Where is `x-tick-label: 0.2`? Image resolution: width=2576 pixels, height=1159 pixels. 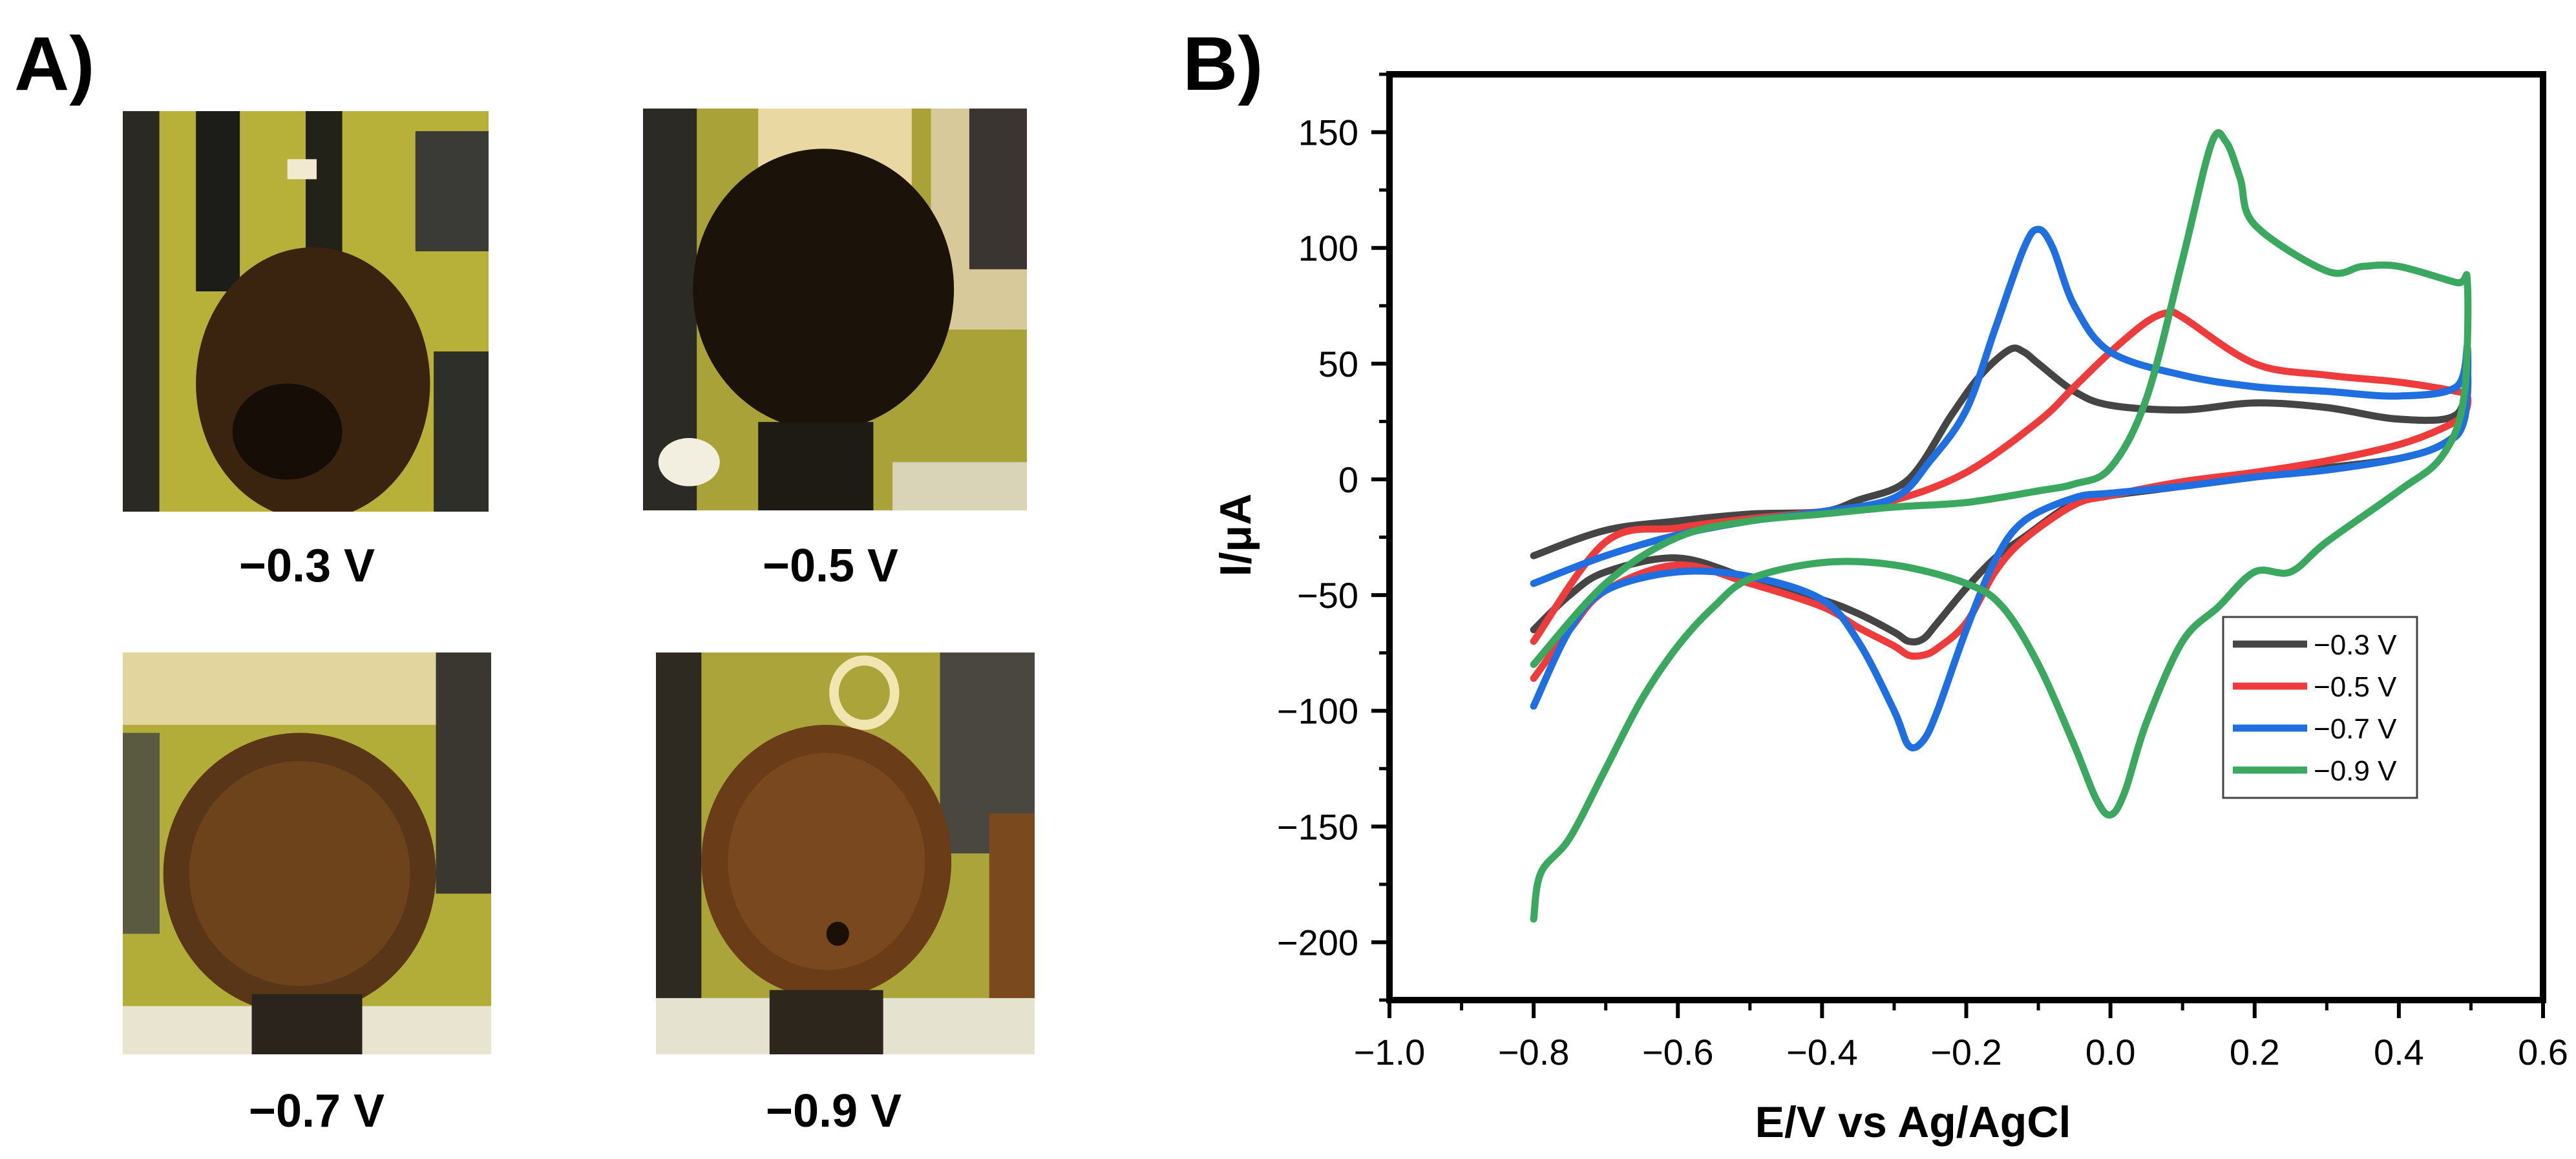 x-tick-label: 0.2 is located at coordinates (2255, 1052).